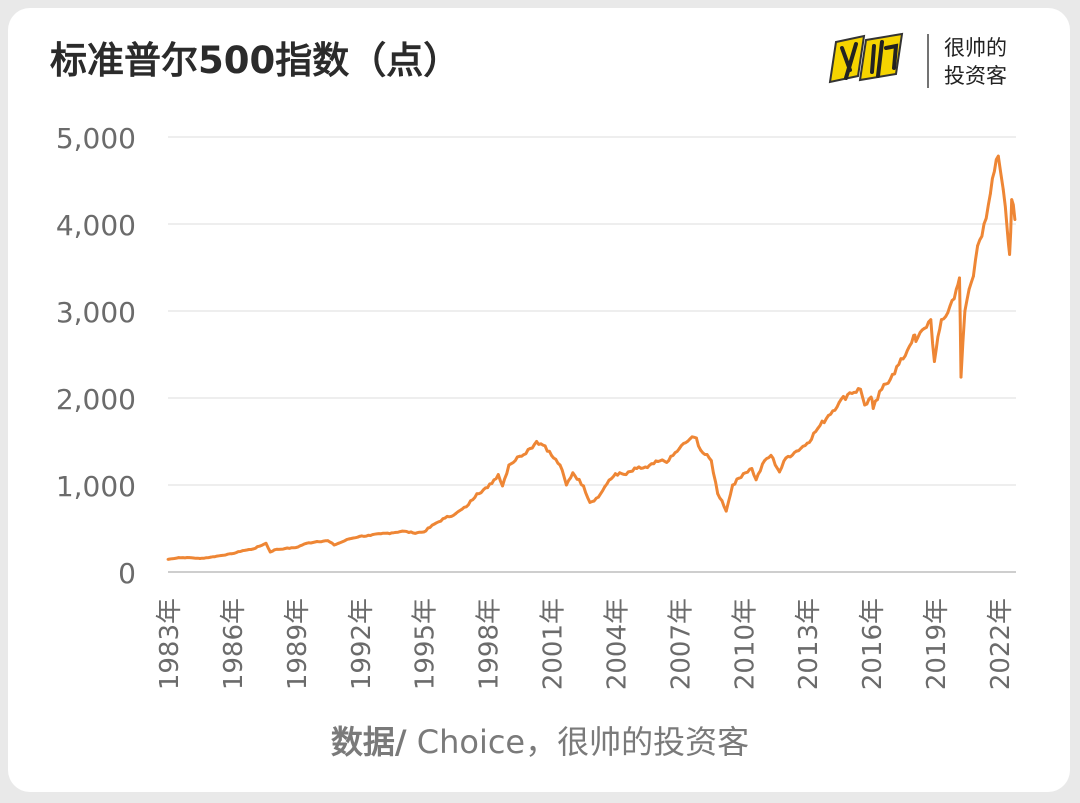 This screenshot has height=803, width=1080. Describe the element at coordinates (873, 644) in the screenshot. I see `x-tick-label: 2016年` at that location.